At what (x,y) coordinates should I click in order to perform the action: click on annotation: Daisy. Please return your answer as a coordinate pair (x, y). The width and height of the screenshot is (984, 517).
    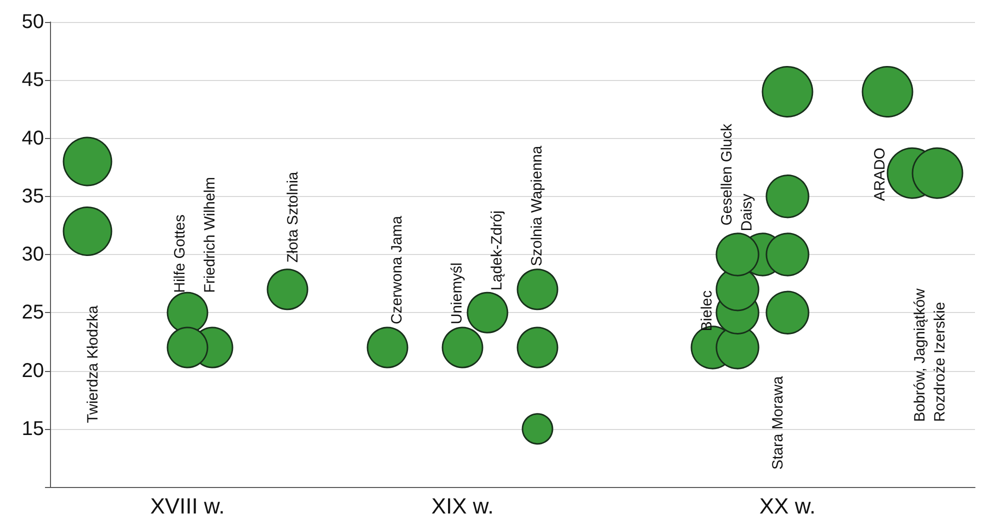
    Looking at the image, I should click on (747, 212).